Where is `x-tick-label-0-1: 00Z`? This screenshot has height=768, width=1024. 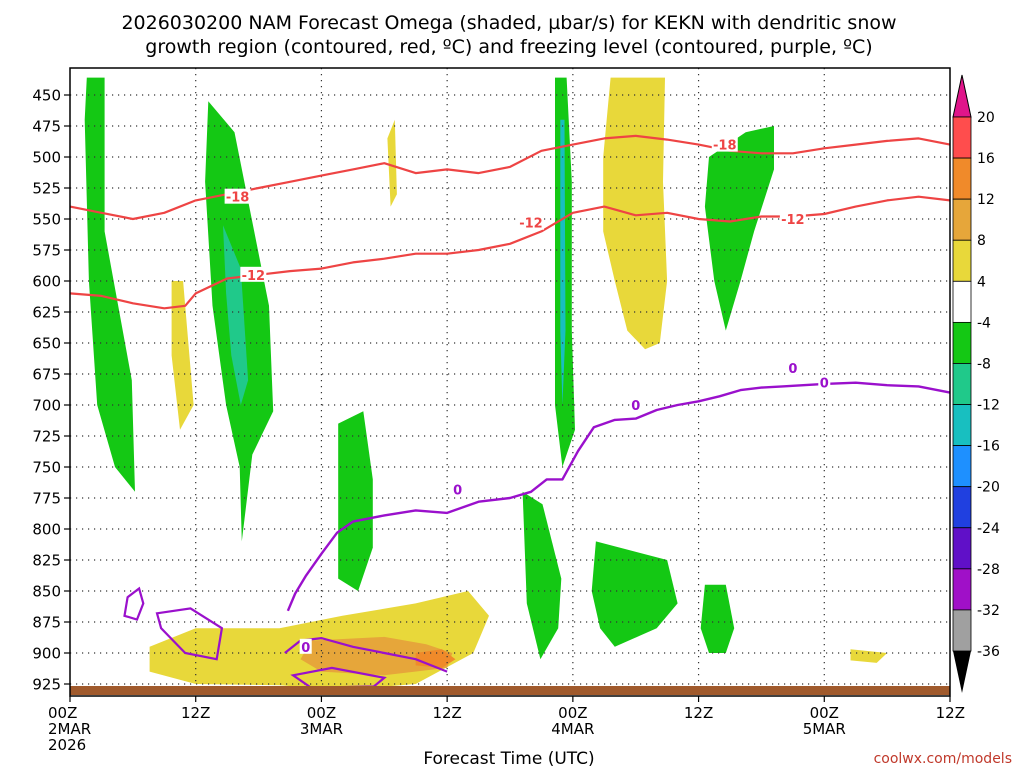 x-tick-label-0-1: 00Z is located at coordinates (62, 713).